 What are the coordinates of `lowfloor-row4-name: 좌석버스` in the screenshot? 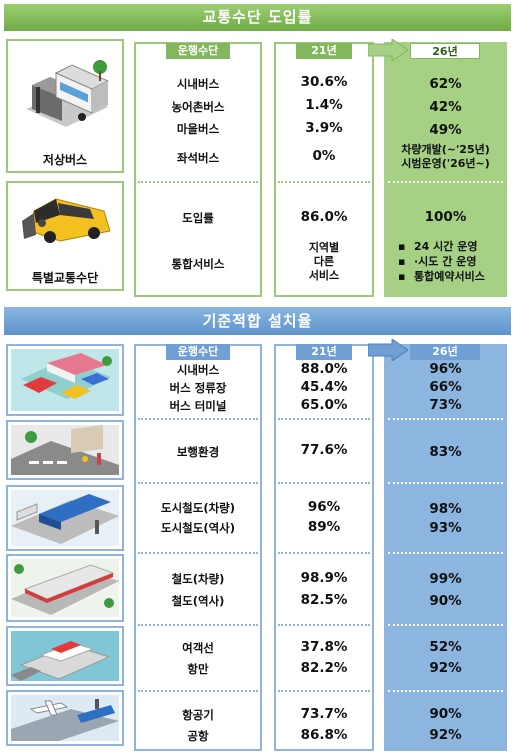 It's located at (198, 158).